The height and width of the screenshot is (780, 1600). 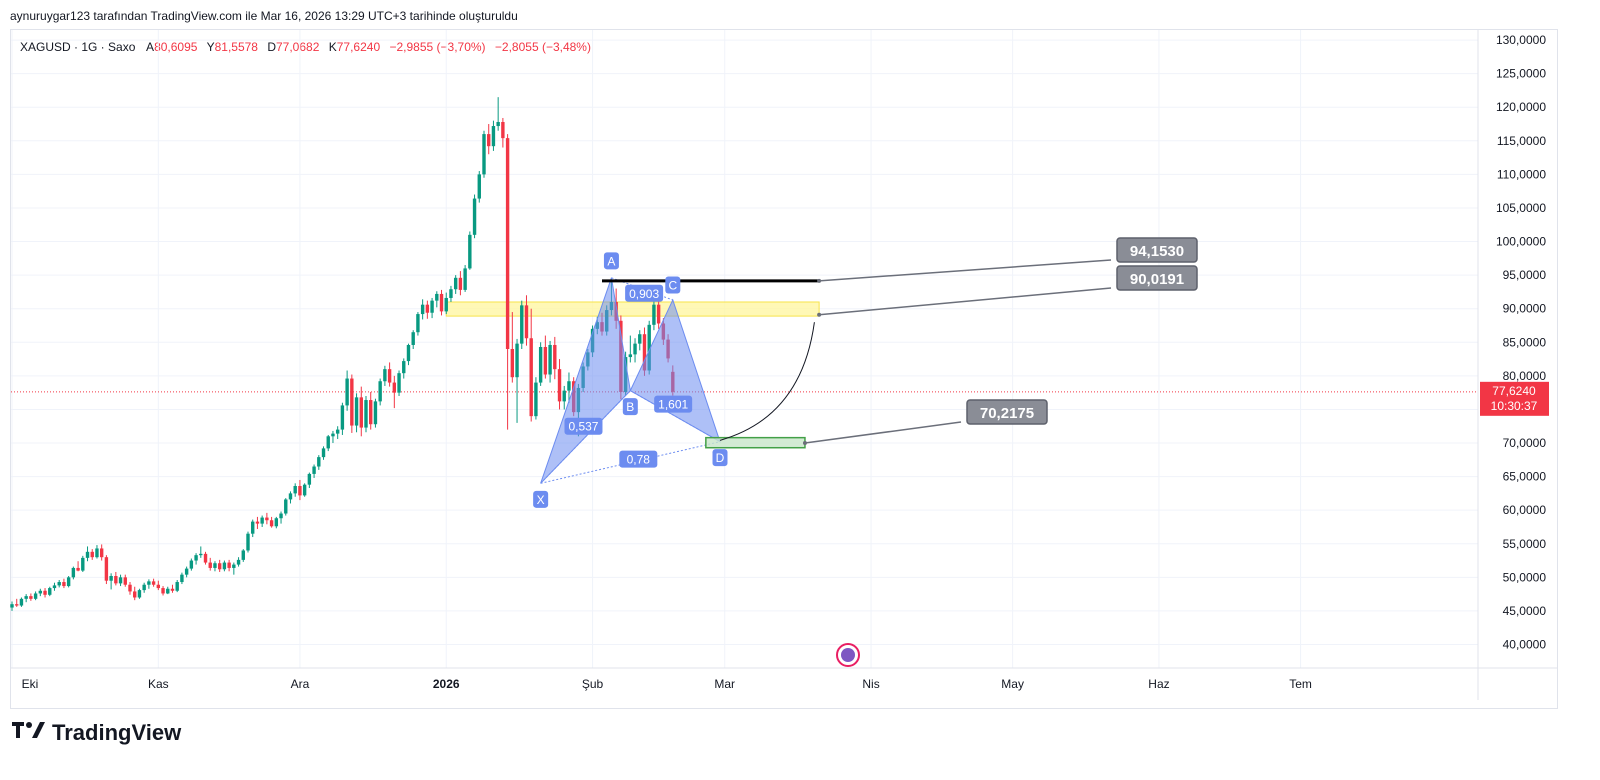 What do you see at coordinates (848, 655) in the screenshot?
I see `data-provider-icon` at bounding box center [848, 655].